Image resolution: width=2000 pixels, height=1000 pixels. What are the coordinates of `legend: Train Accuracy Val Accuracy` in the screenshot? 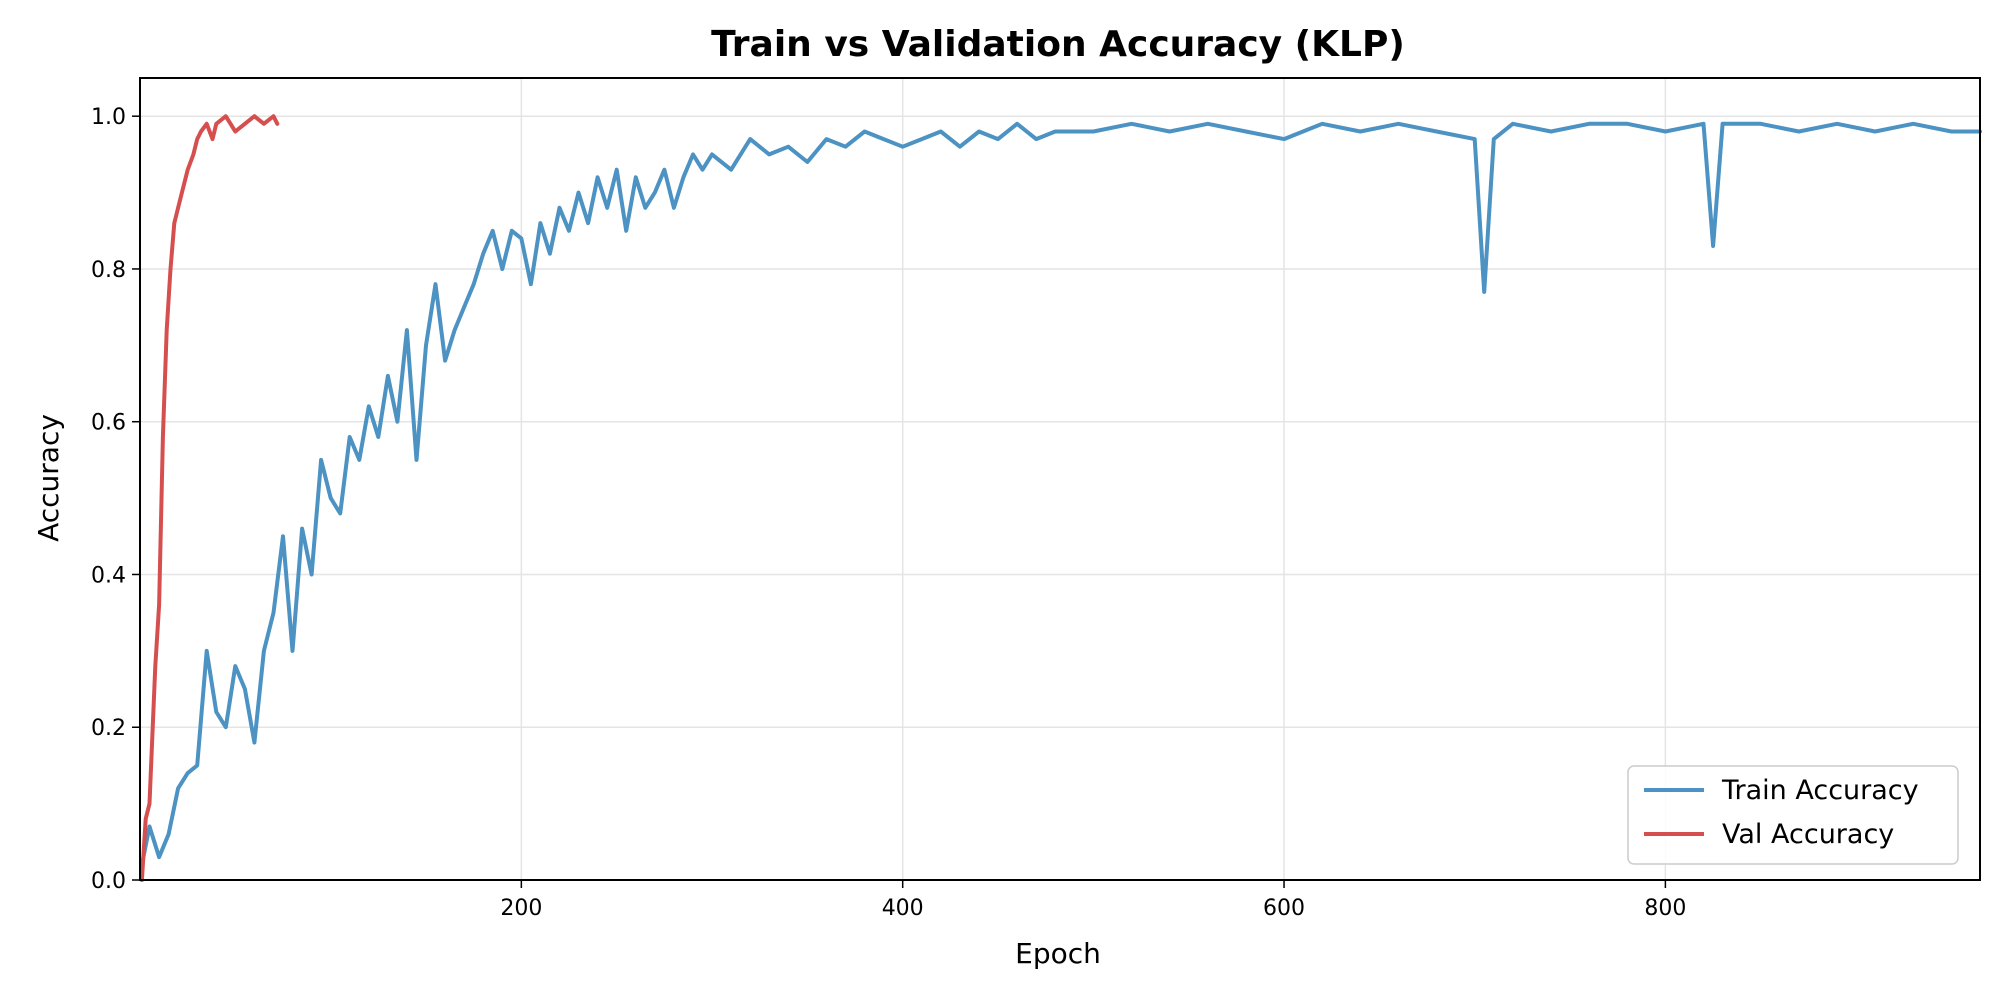 It's located at (1793, 815).